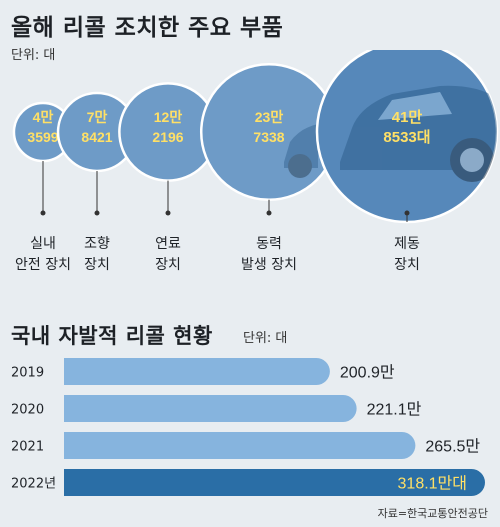  What do you see at coordinates (147, 28) in the screenshot?
I see `chart-title: 올해 리콜 조치한 주요 부품` at bounding box center [147, 28].